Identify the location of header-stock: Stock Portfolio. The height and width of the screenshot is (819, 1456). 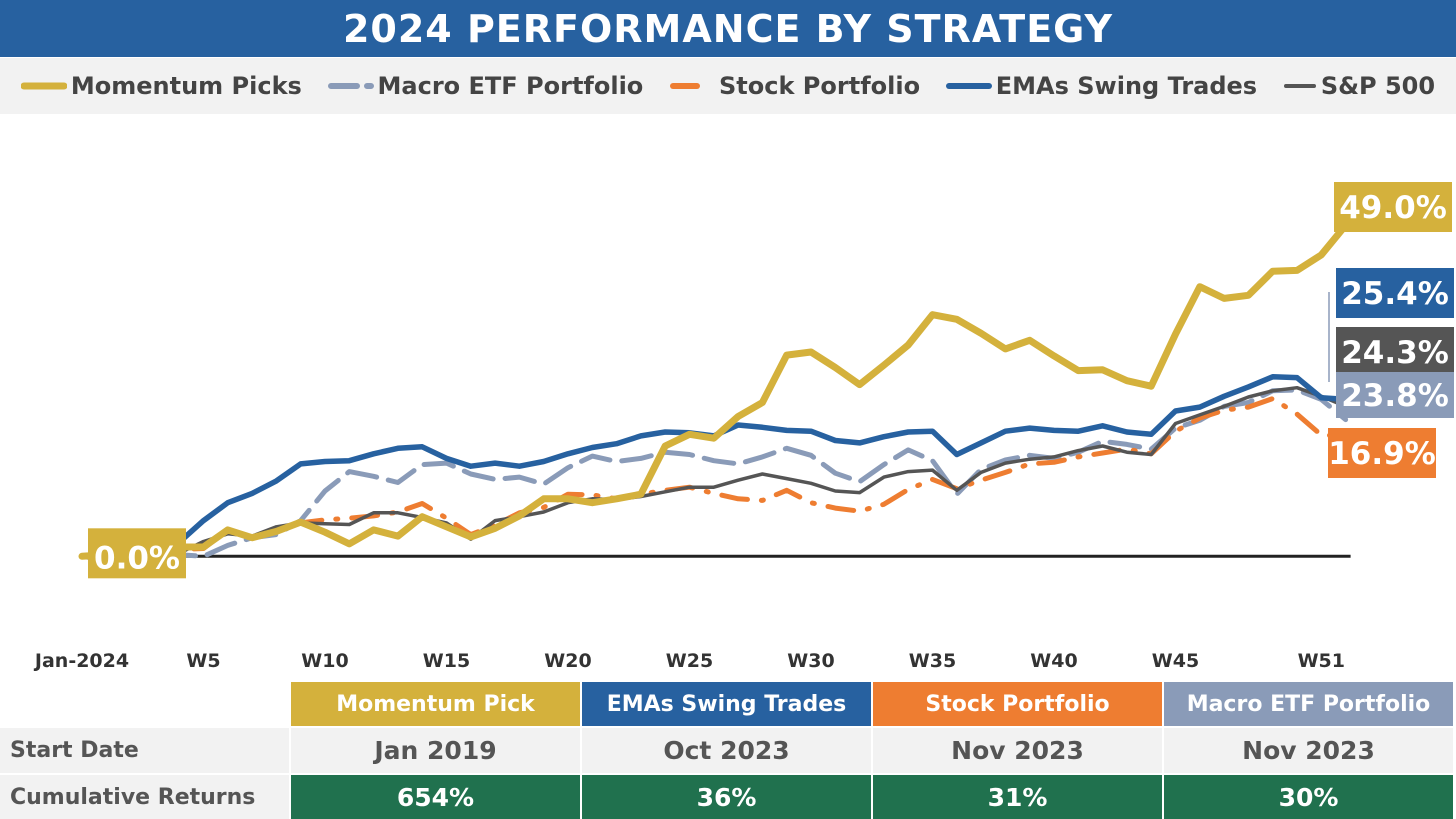
(1018, 704).